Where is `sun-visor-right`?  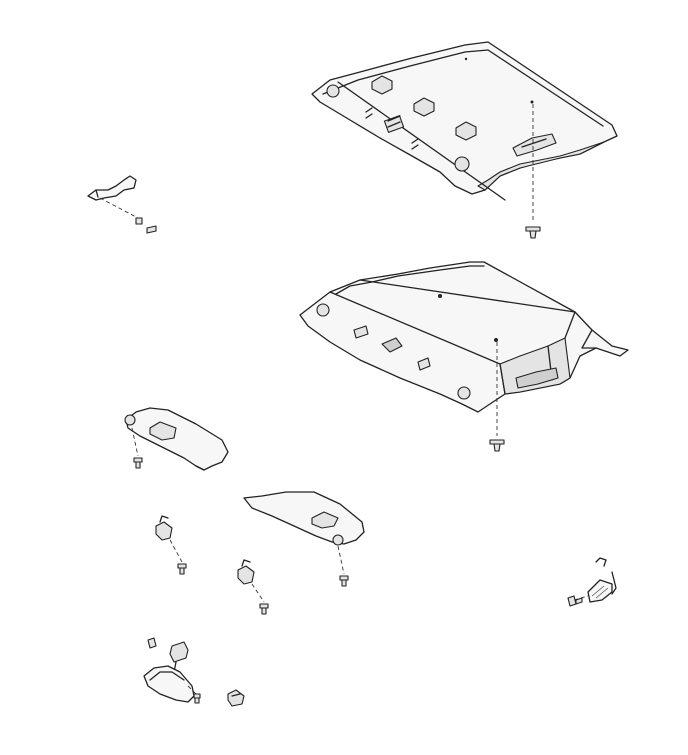
sun-visor-right is located at coordinates (304, 539).